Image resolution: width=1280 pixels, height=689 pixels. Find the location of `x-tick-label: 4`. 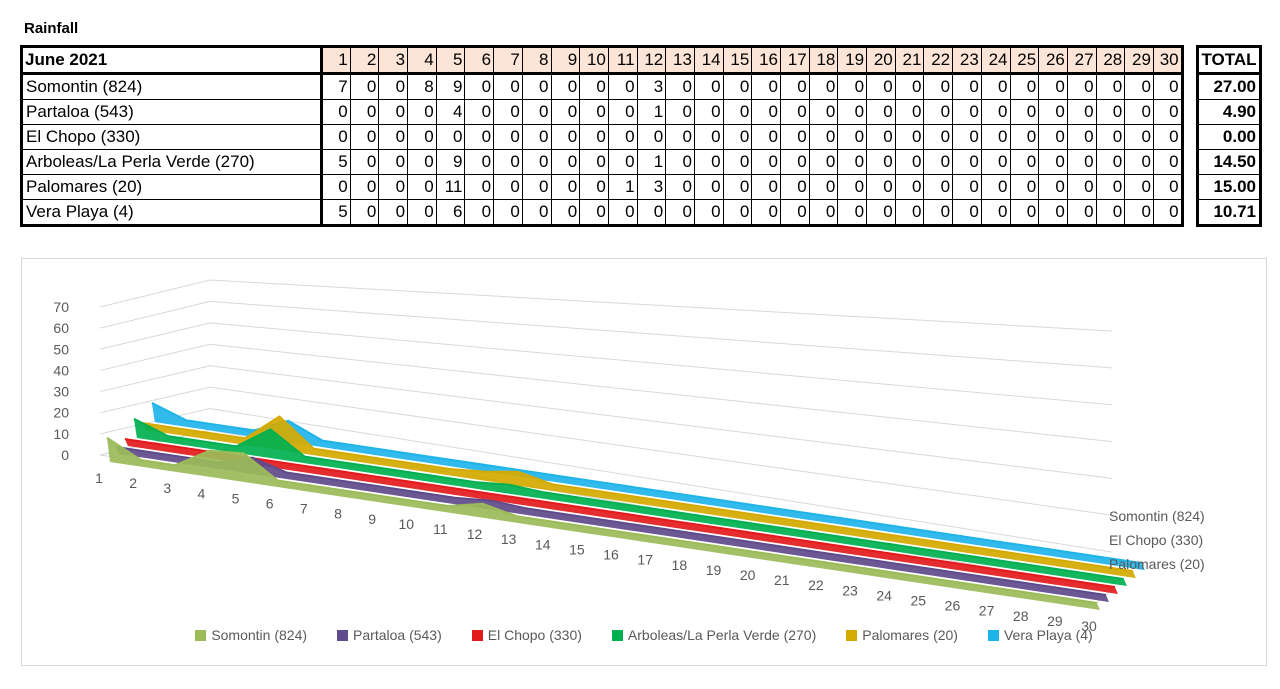

x-tick-label: 4 is located at coordinates (202, 493).